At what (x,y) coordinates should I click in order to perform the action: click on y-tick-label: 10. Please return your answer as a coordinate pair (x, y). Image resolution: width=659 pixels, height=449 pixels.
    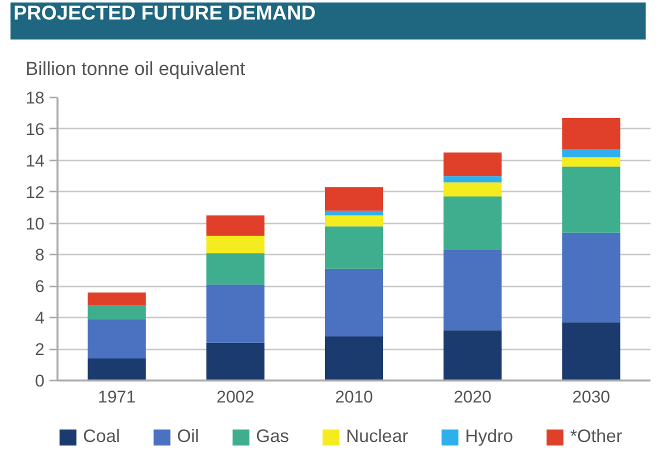
    Looking at the image, I should click on (35, 224).